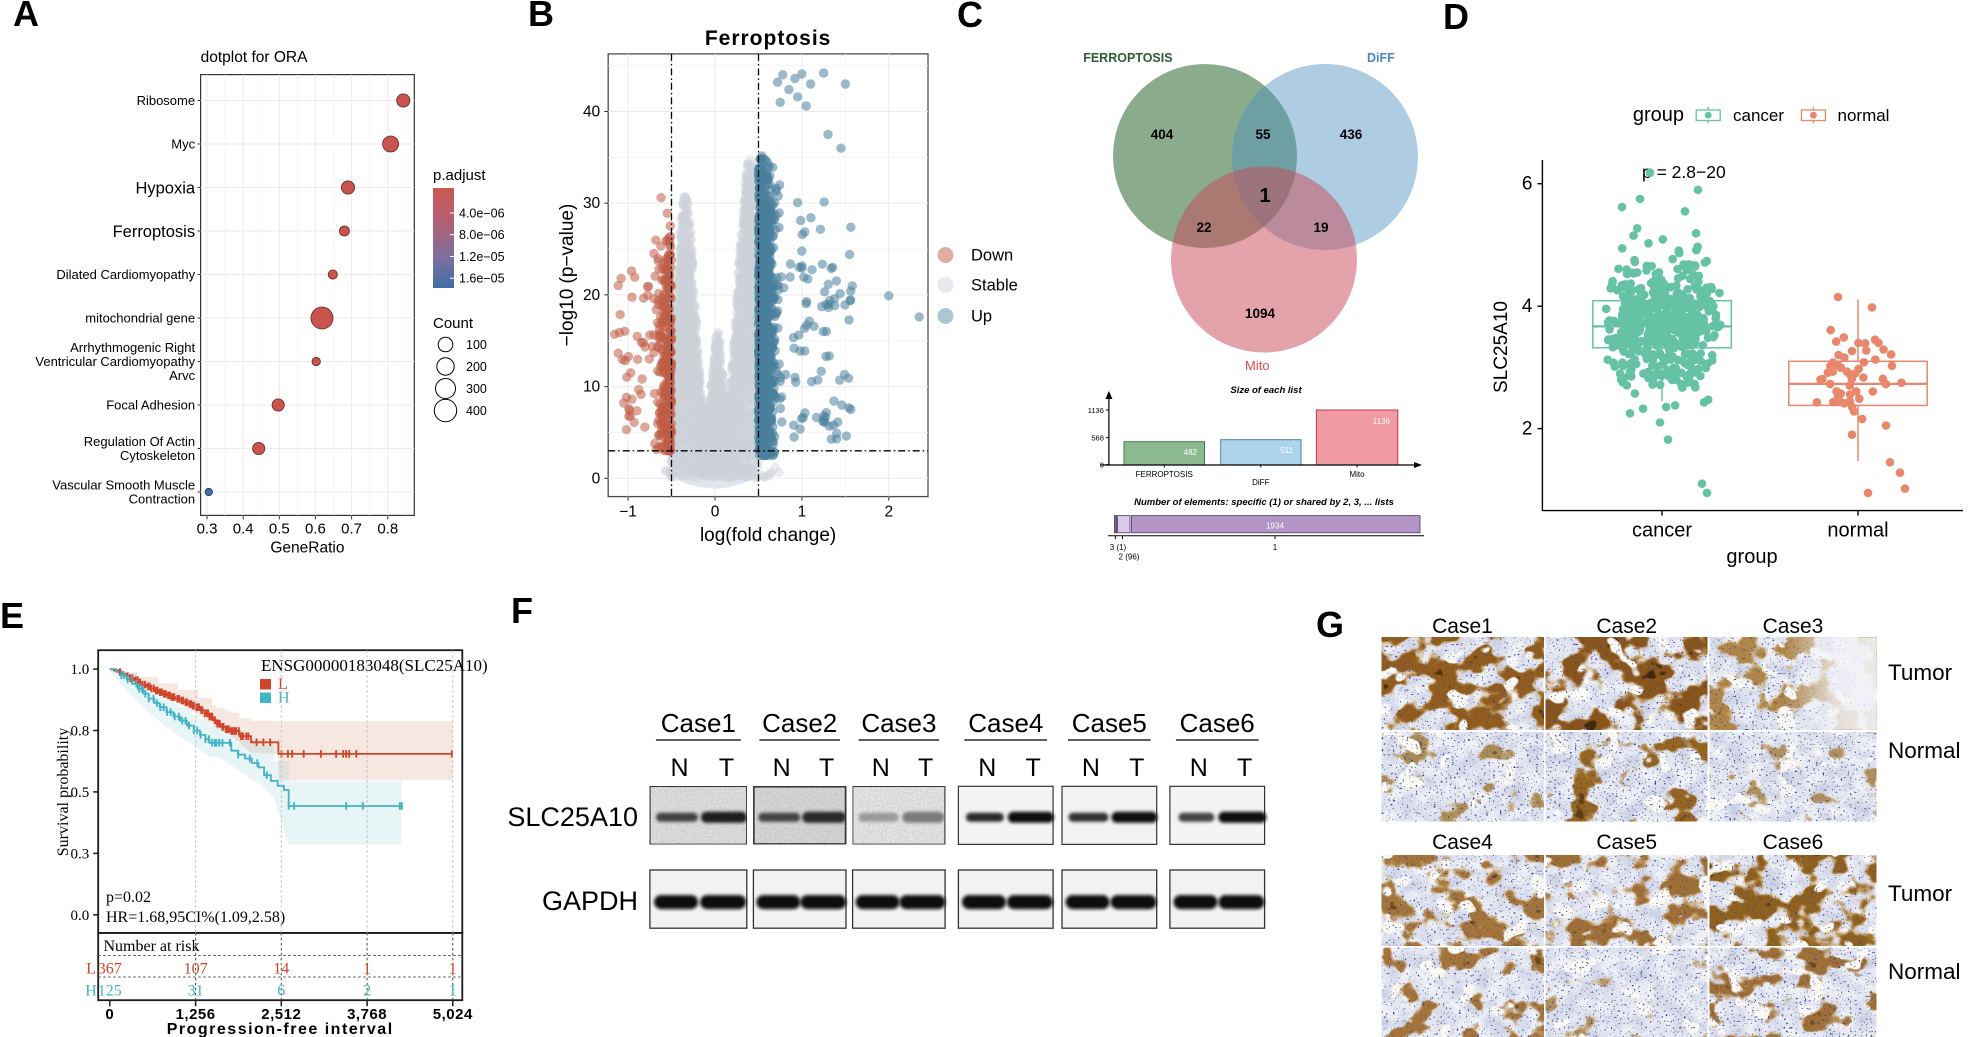 Image resolution: width=1975 pixels, height=1037 pixels. Describe the element at coordinates (992, 256) in the screenshot. I see `svg-text: Down` at that location.